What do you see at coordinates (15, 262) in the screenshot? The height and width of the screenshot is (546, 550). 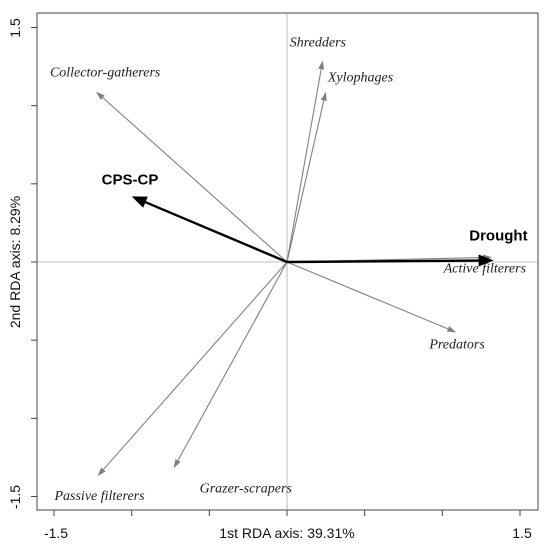 I see `y-axis-title: 2nd RDA axis: 8.29%` at bounding box center [15, 262].